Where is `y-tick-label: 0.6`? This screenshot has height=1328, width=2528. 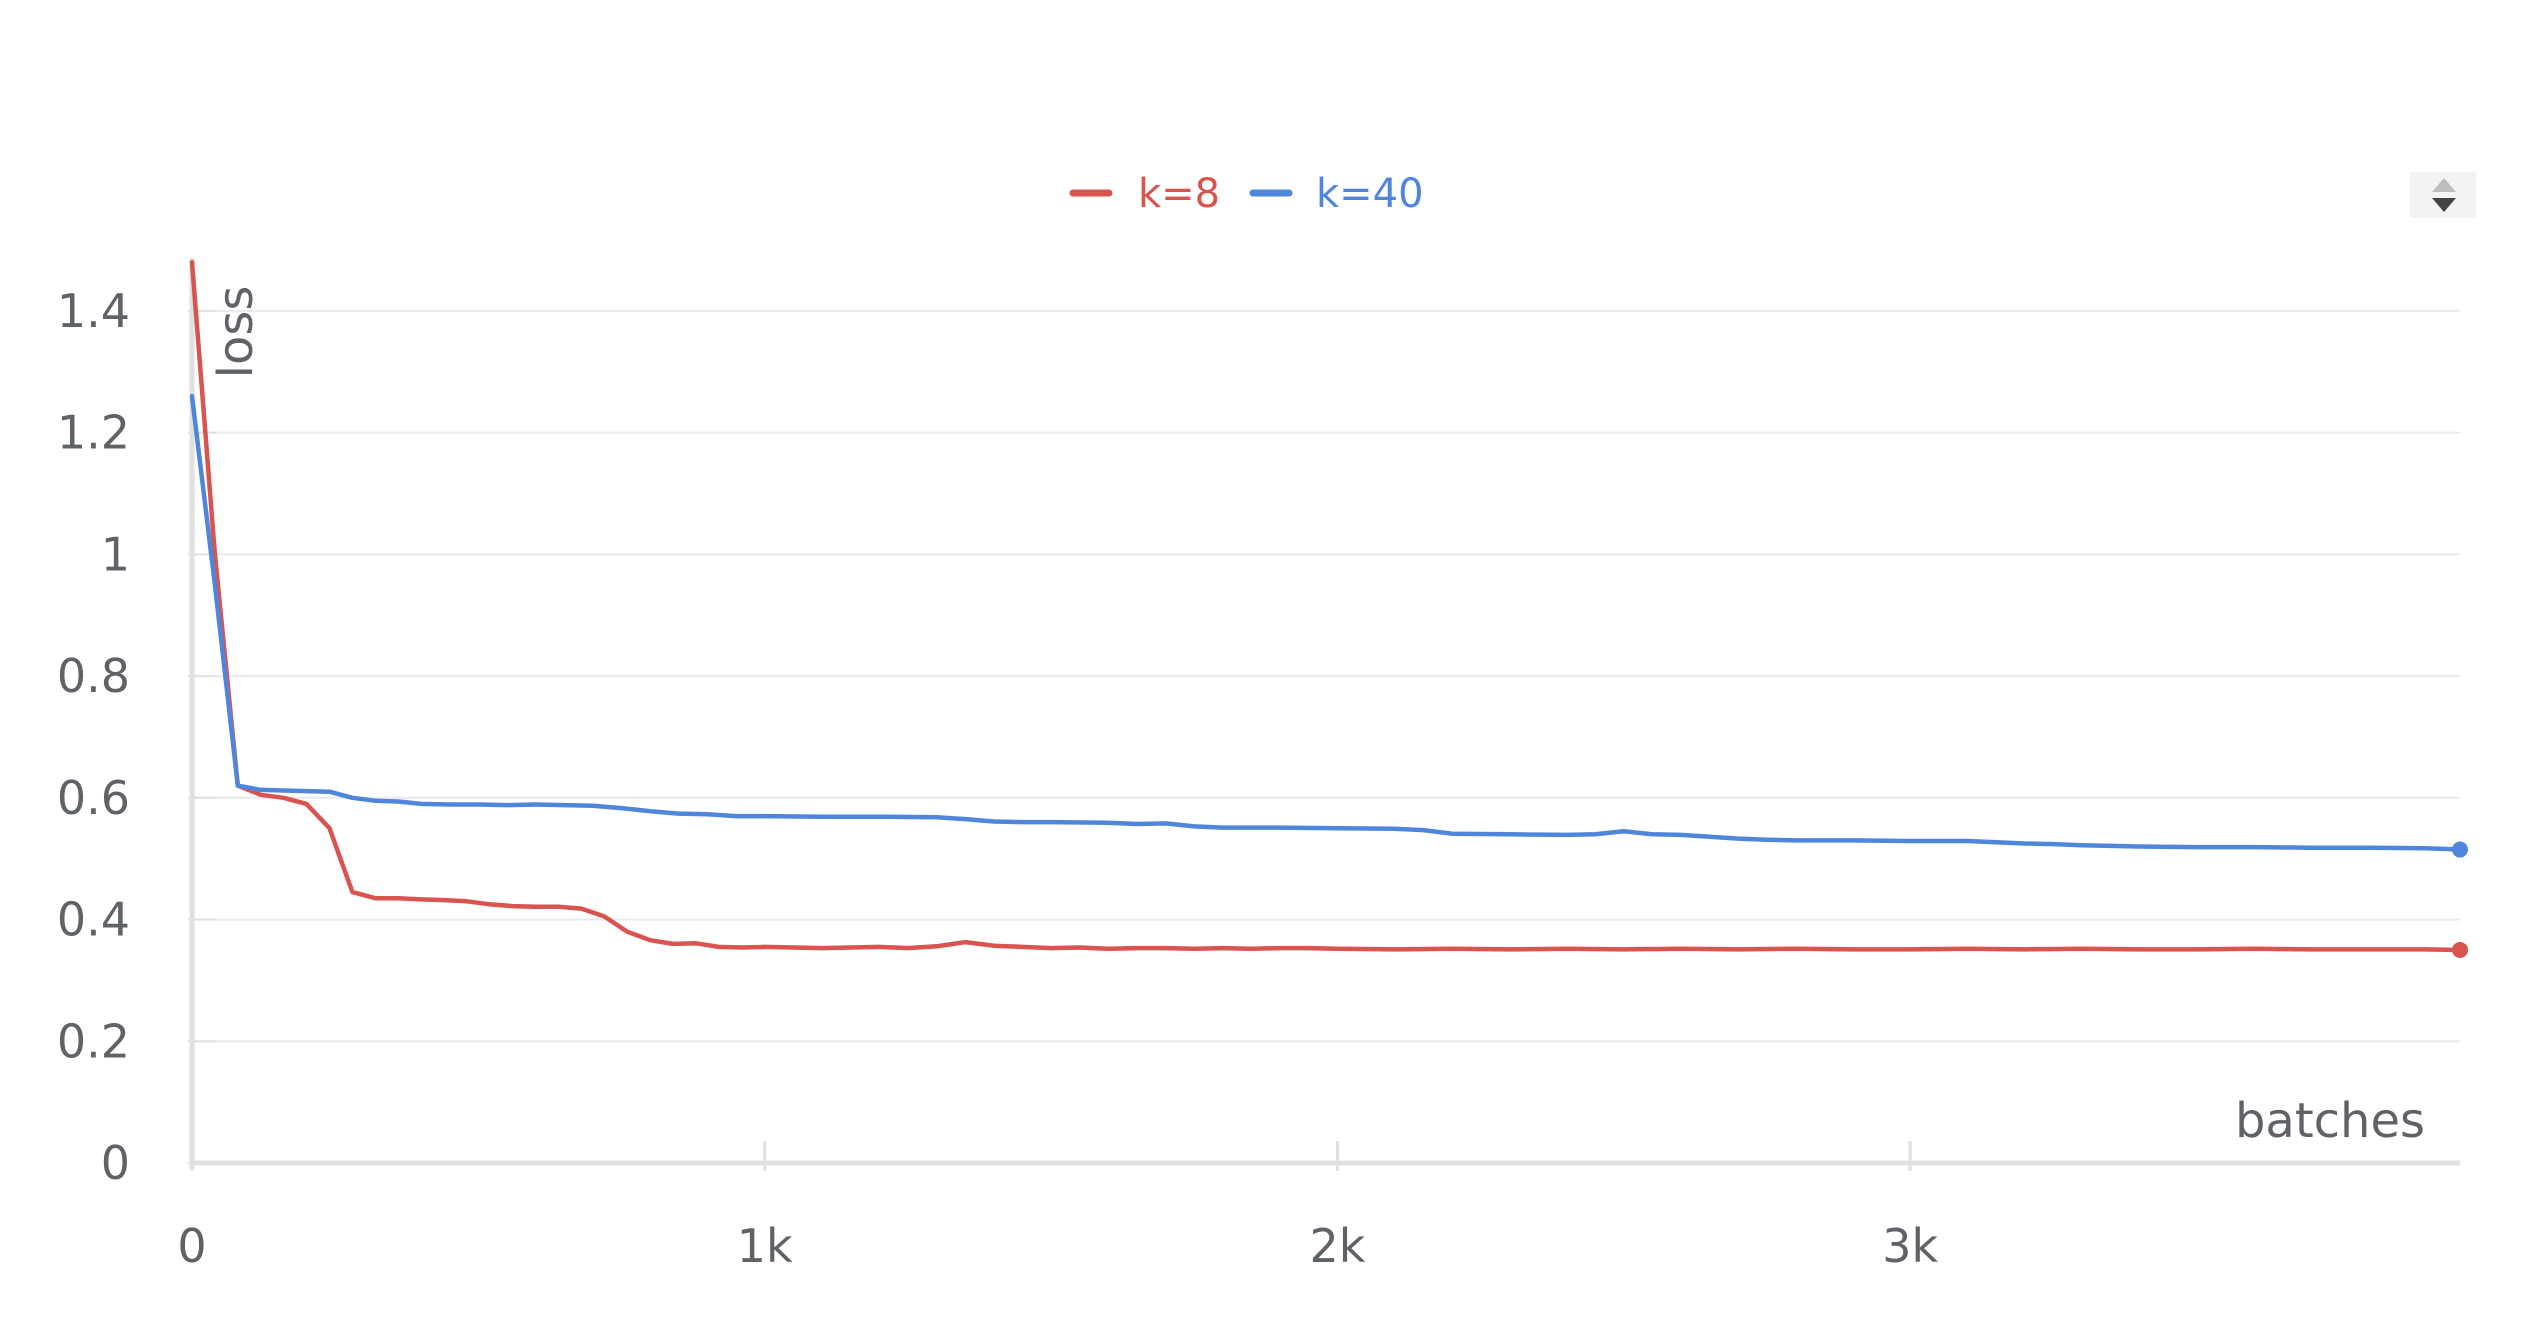
y-tick-label: 0.6 is located at coordinates (93, 798).